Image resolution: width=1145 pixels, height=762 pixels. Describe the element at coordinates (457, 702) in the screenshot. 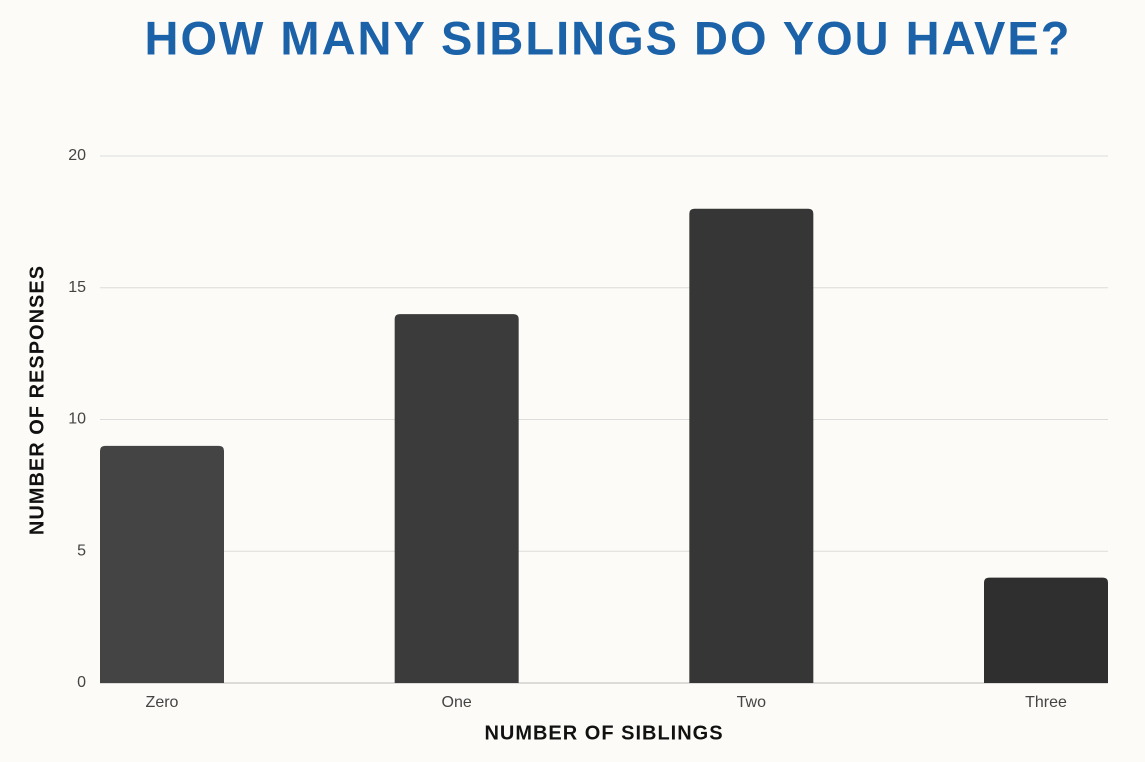

I see `x-tick-label: One` at that location.